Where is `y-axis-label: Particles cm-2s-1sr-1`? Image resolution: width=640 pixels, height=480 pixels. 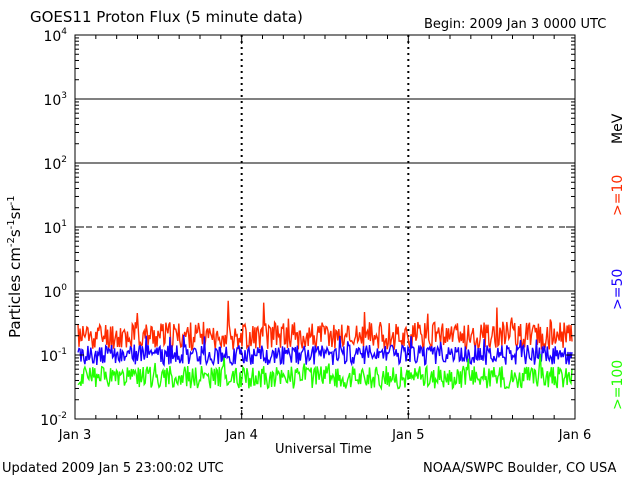
y-axis-label: Particles cm-2s-1sr-1 is located at coordinates (15, 266).